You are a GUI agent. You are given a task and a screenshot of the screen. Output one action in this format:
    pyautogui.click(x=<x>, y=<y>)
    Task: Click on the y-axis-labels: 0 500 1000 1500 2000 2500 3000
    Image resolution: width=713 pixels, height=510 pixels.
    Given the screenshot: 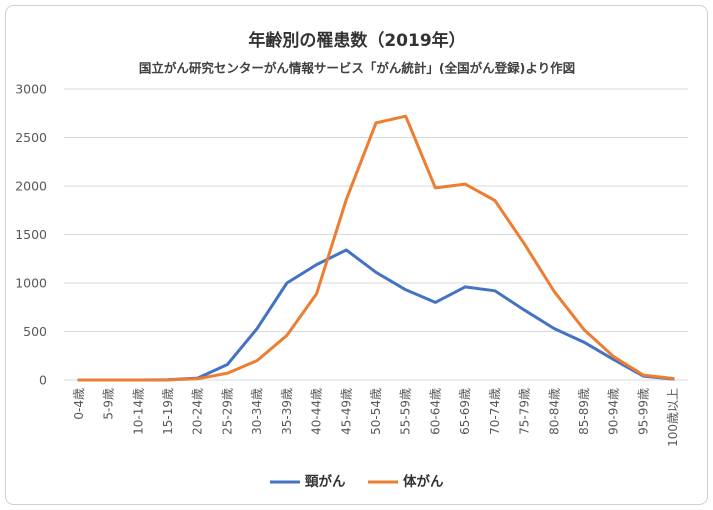 What is the action you would take?
    pyautogui.click(x=31, y=235)
    